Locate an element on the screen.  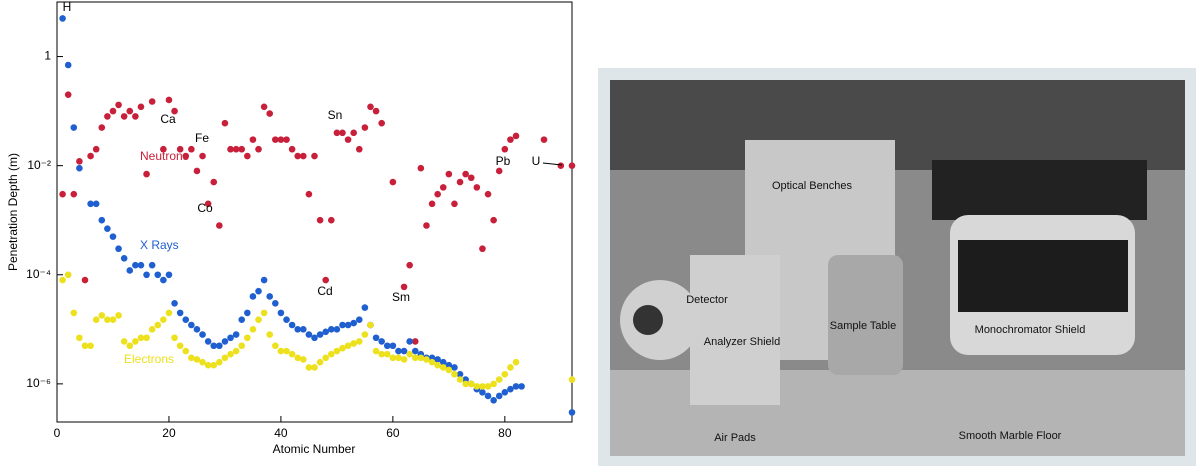
photo-label: Analyzer Shield is located at coordinates (742, 342).